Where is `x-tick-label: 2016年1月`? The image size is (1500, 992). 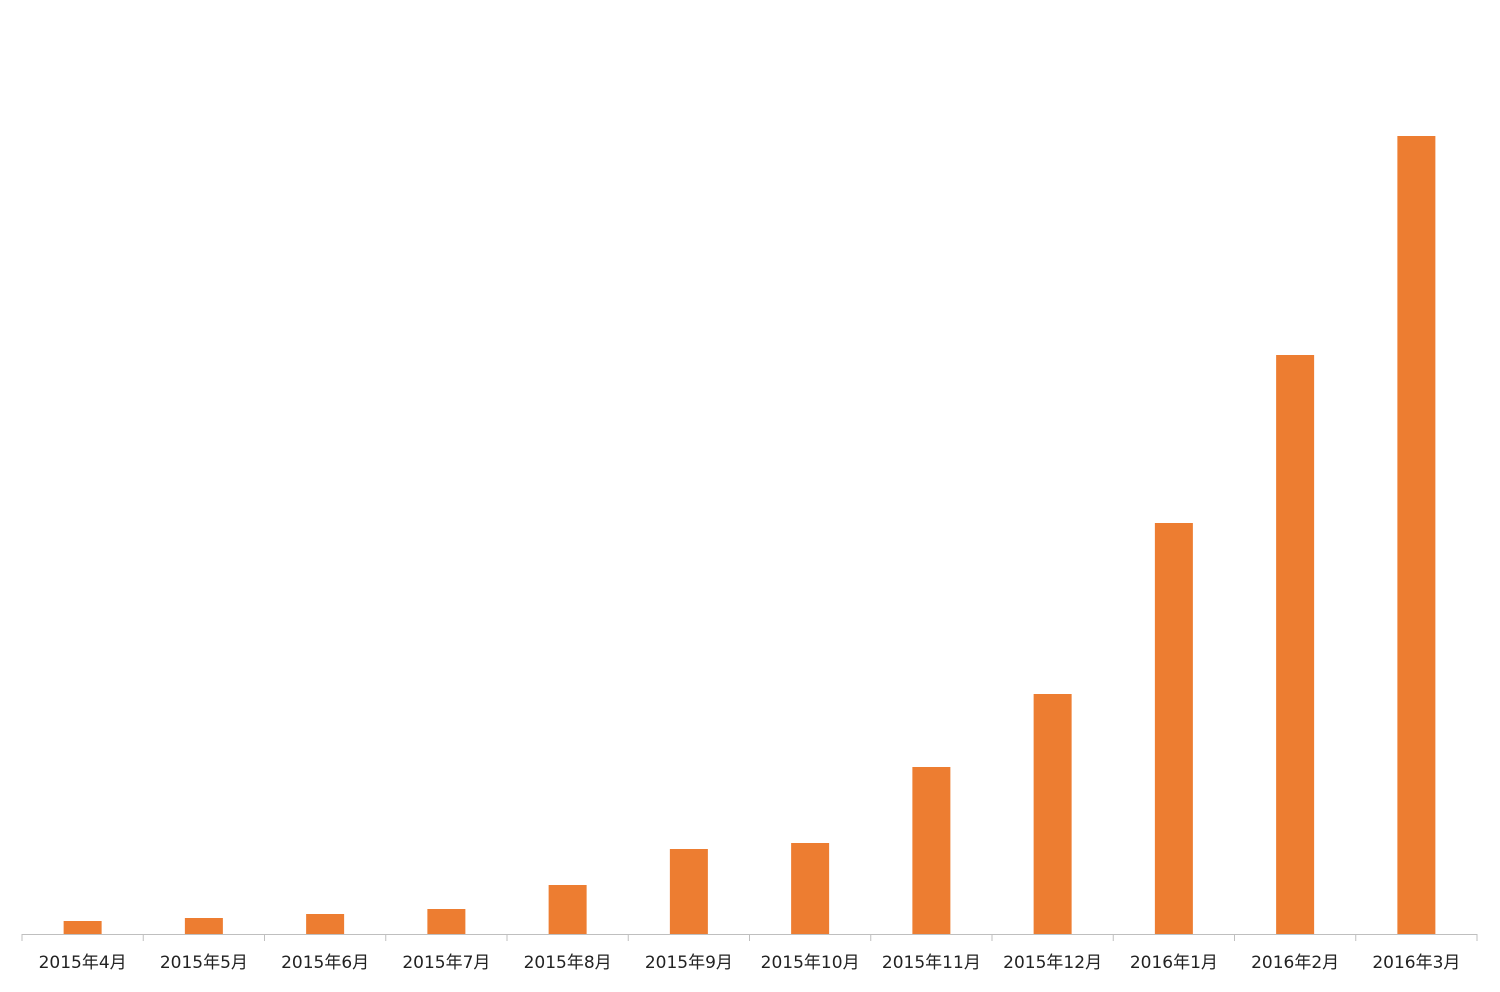
x-tick-label: 2016年1月 is located at coordinates (1174, 963).